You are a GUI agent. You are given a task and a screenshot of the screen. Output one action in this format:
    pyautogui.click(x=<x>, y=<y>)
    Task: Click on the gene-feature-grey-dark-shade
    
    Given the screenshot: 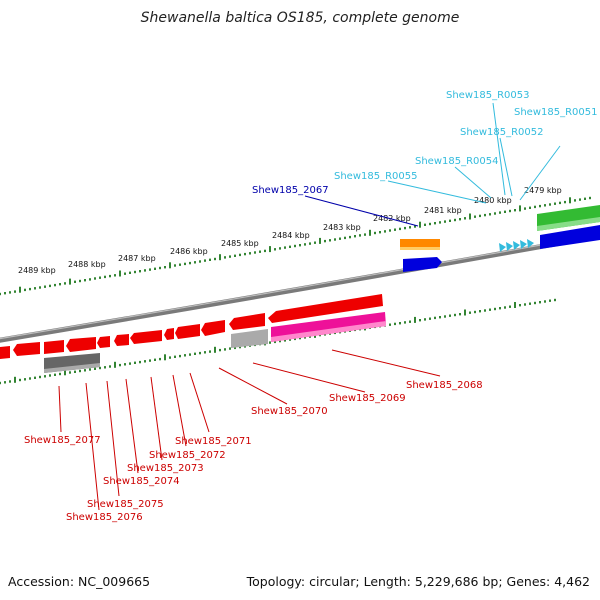 What is the action you would take?
    pyautogui.click(x=72, y=368)
    